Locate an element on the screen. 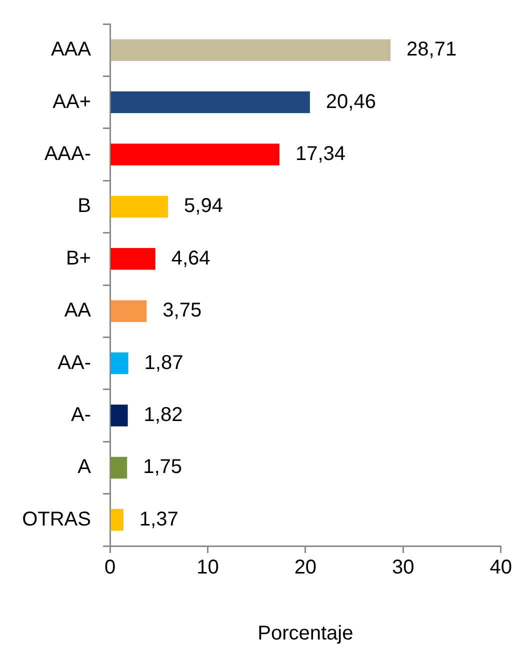 This screenshot has height=648, width=515. data-label: 1,82 is located at coordinates (163, 415).